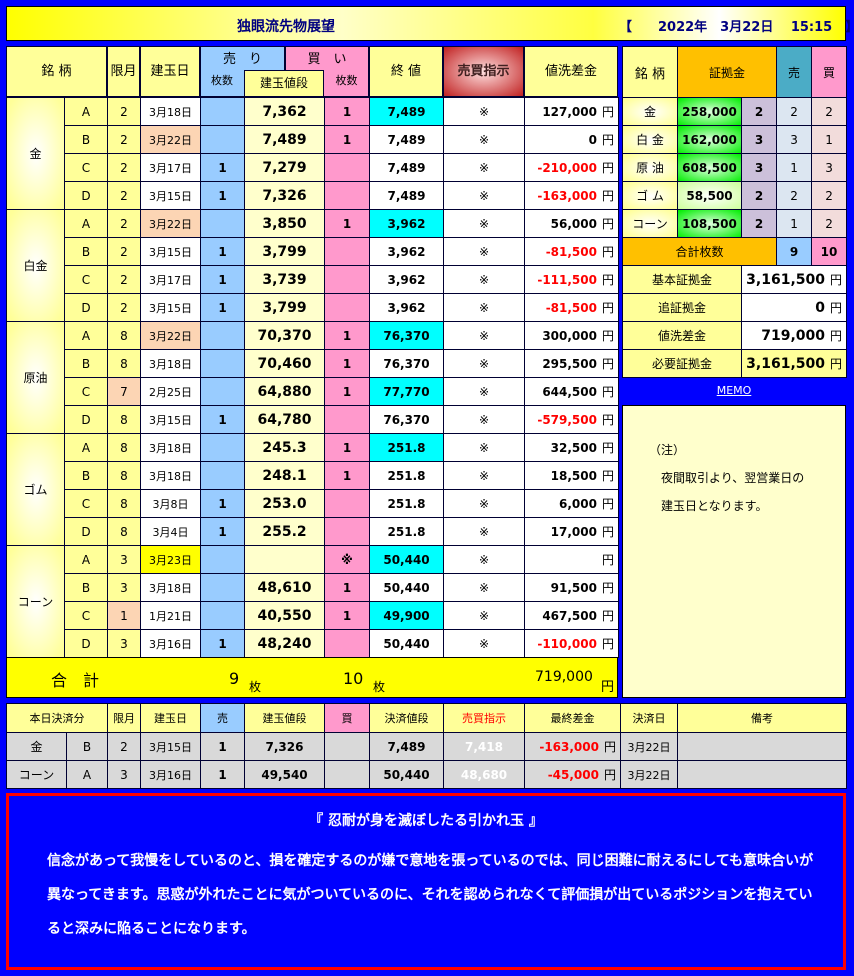 This screenshot has width=854, height=976. What do you see at coordinates (86, 363) in the screenshot?
I see `contract-letter: B` at bounding box center [86, 363].